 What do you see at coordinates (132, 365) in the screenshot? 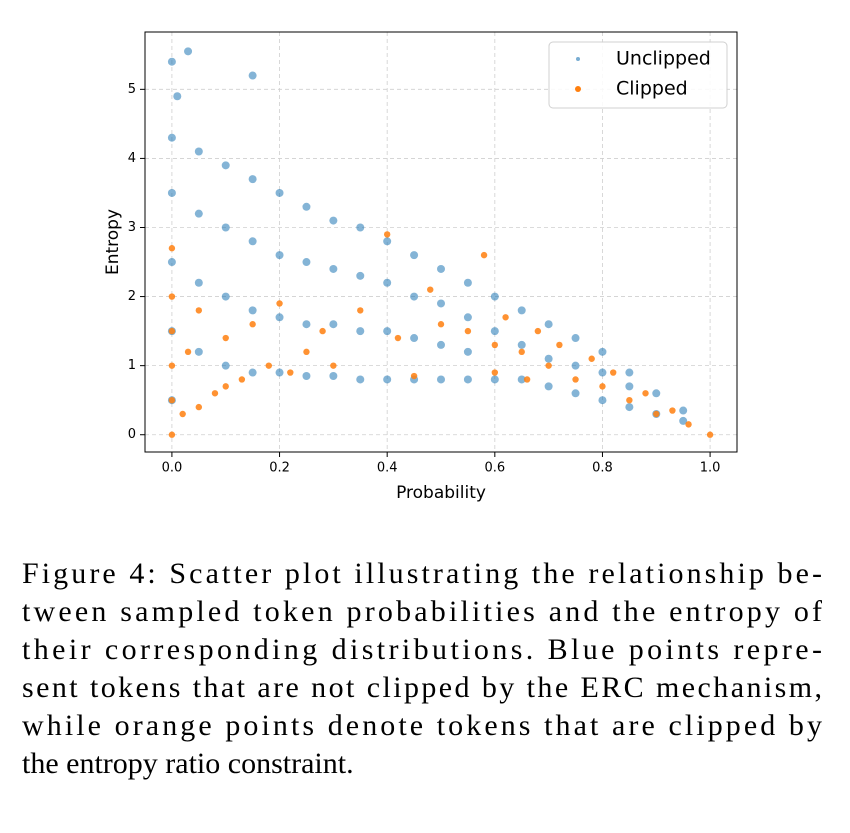
I see `y-tick-label: 1` at bounding box center [132, 365].